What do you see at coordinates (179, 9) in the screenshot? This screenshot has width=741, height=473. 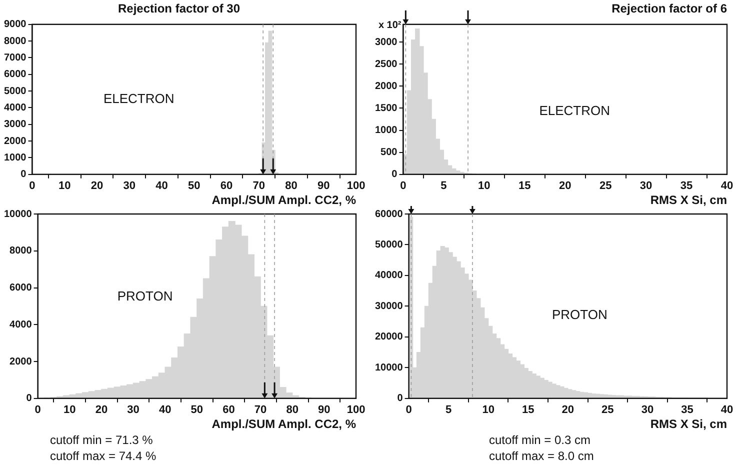 I see `chart-title: Rejection factor of 30` at bounding box center [179, 9].